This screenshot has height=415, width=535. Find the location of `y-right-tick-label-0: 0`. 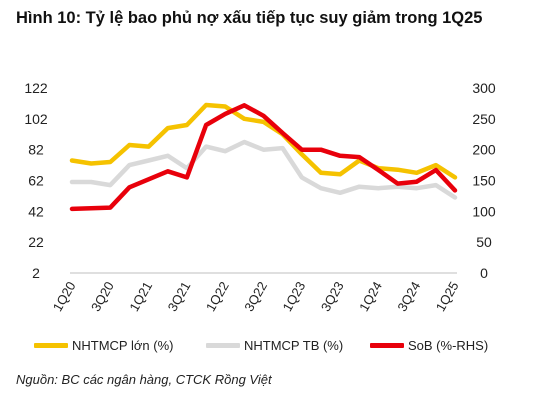

y-right-tick-label-0: 0 is located at coordinates (484, 273).